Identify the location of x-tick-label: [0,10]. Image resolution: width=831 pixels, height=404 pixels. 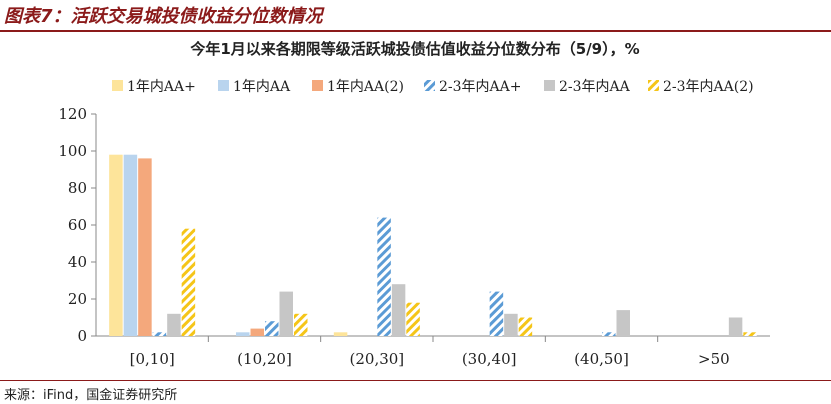
(152, 359).